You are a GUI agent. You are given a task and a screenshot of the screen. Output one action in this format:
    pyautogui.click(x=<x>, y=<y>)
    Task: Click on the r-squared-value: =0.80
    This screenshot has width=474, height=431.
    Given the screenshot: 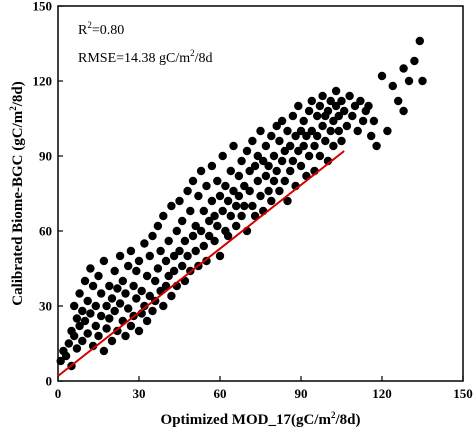 What is the action you would take?
    pyautogui.click(x=108, y=30)
    